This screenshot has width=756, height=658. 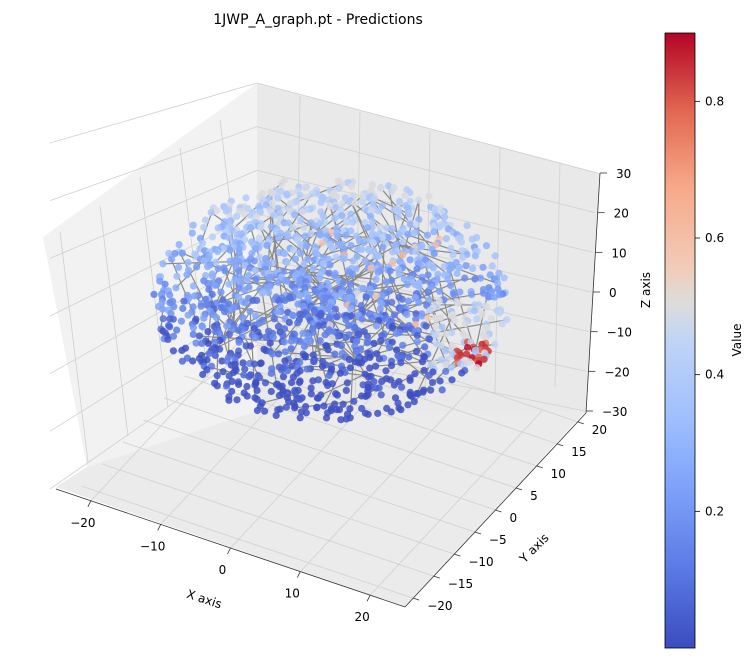 What do you see at coordinates (229, 551) in the screenshot?
I see `x-tick-mark` at bounding box center [229, 551].